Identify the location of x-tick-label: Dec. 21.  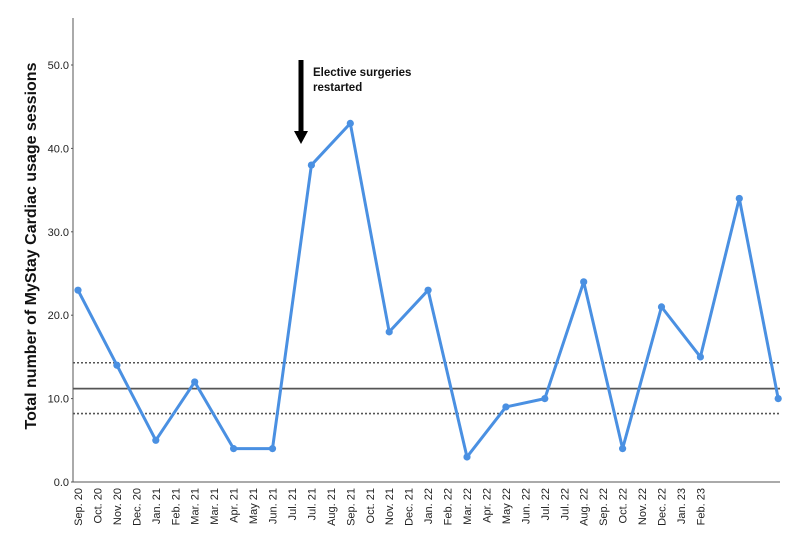
(410, 507).